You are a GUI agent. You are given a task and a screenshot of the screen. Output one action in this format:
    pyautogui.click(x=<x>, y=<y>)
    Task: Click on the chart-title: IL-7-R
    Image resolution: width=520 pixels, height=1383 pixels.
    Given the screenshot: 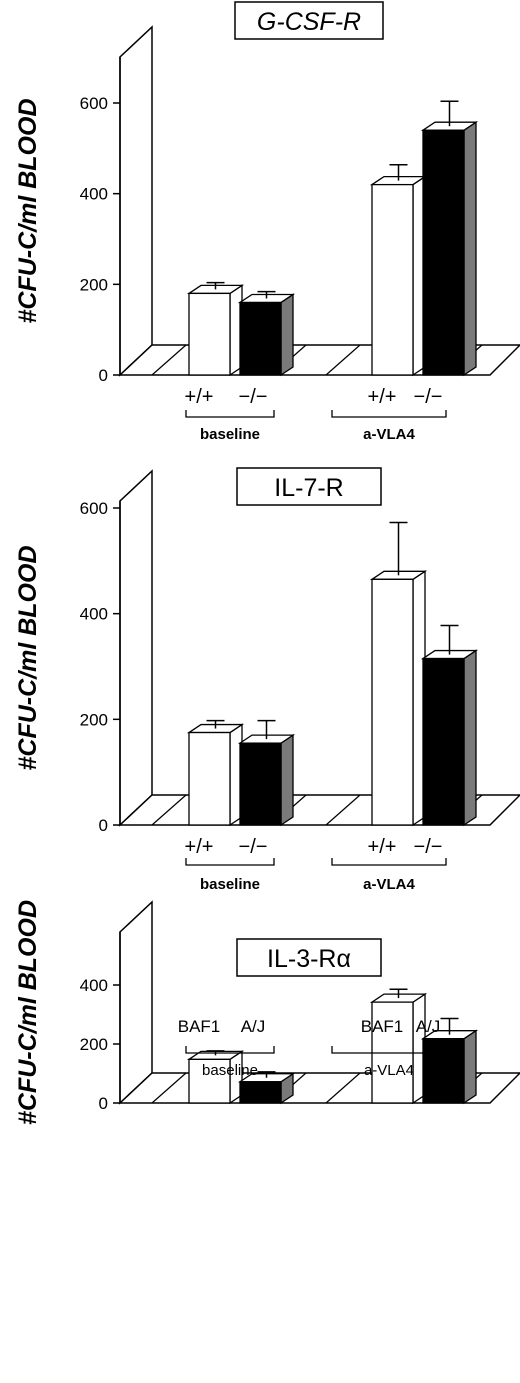 What is the action you would take?
    pyautogui.click(x=308, y=488)
    